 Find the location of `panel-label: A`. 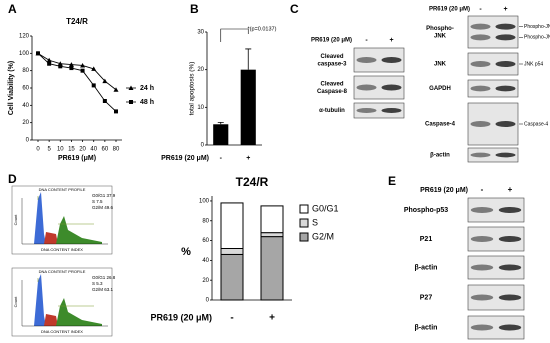

panel-label: A is located at coordinates (12, 9).